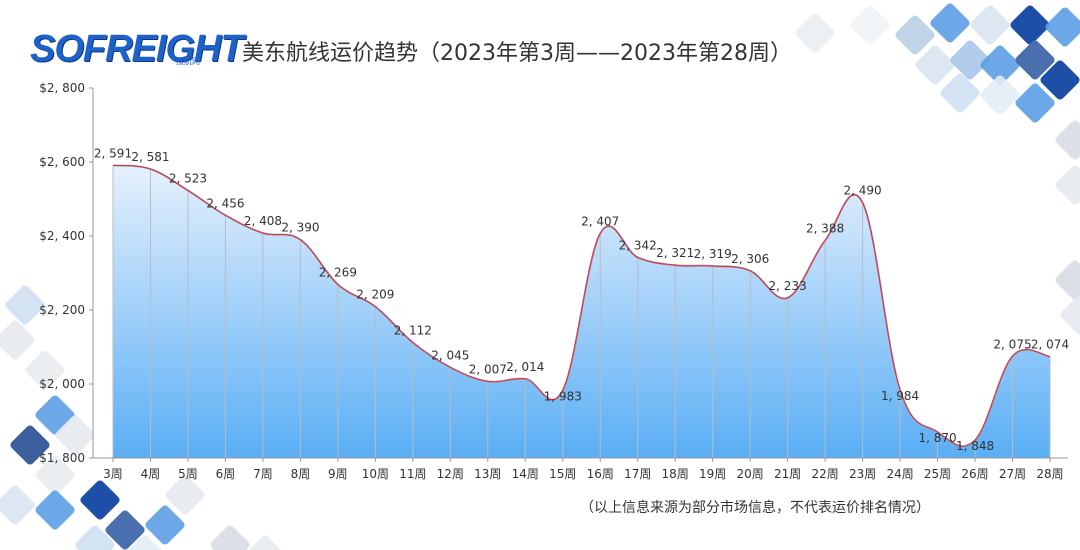 Image resolution: width=1080 pixels, height=550 pixels. I want to click on data-label: 2, 342, so click(638, 245).